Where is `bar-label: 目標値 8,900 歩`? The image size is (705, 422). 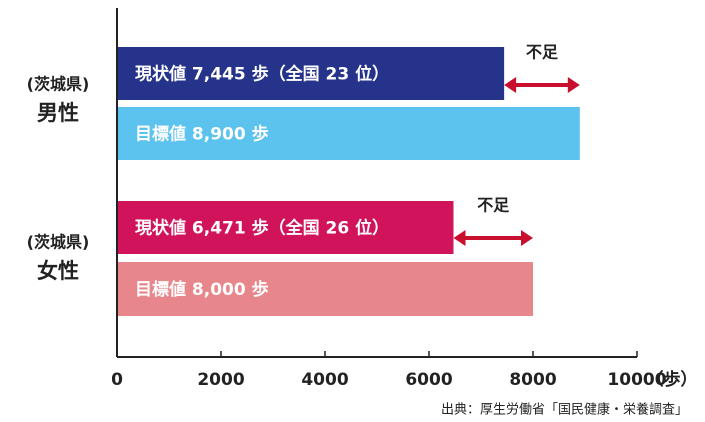
bar-label: 目標値 8,900 歩 is located at coordinates (202, 134).